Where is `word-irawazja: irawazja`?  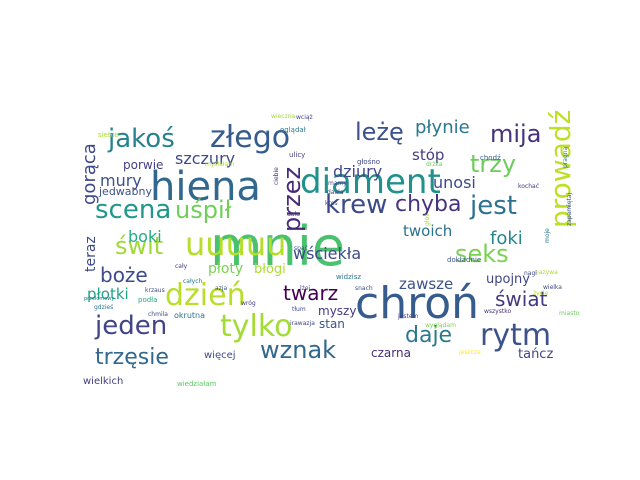 word-irawazja: irawazja is located at coordinates (302, 323).